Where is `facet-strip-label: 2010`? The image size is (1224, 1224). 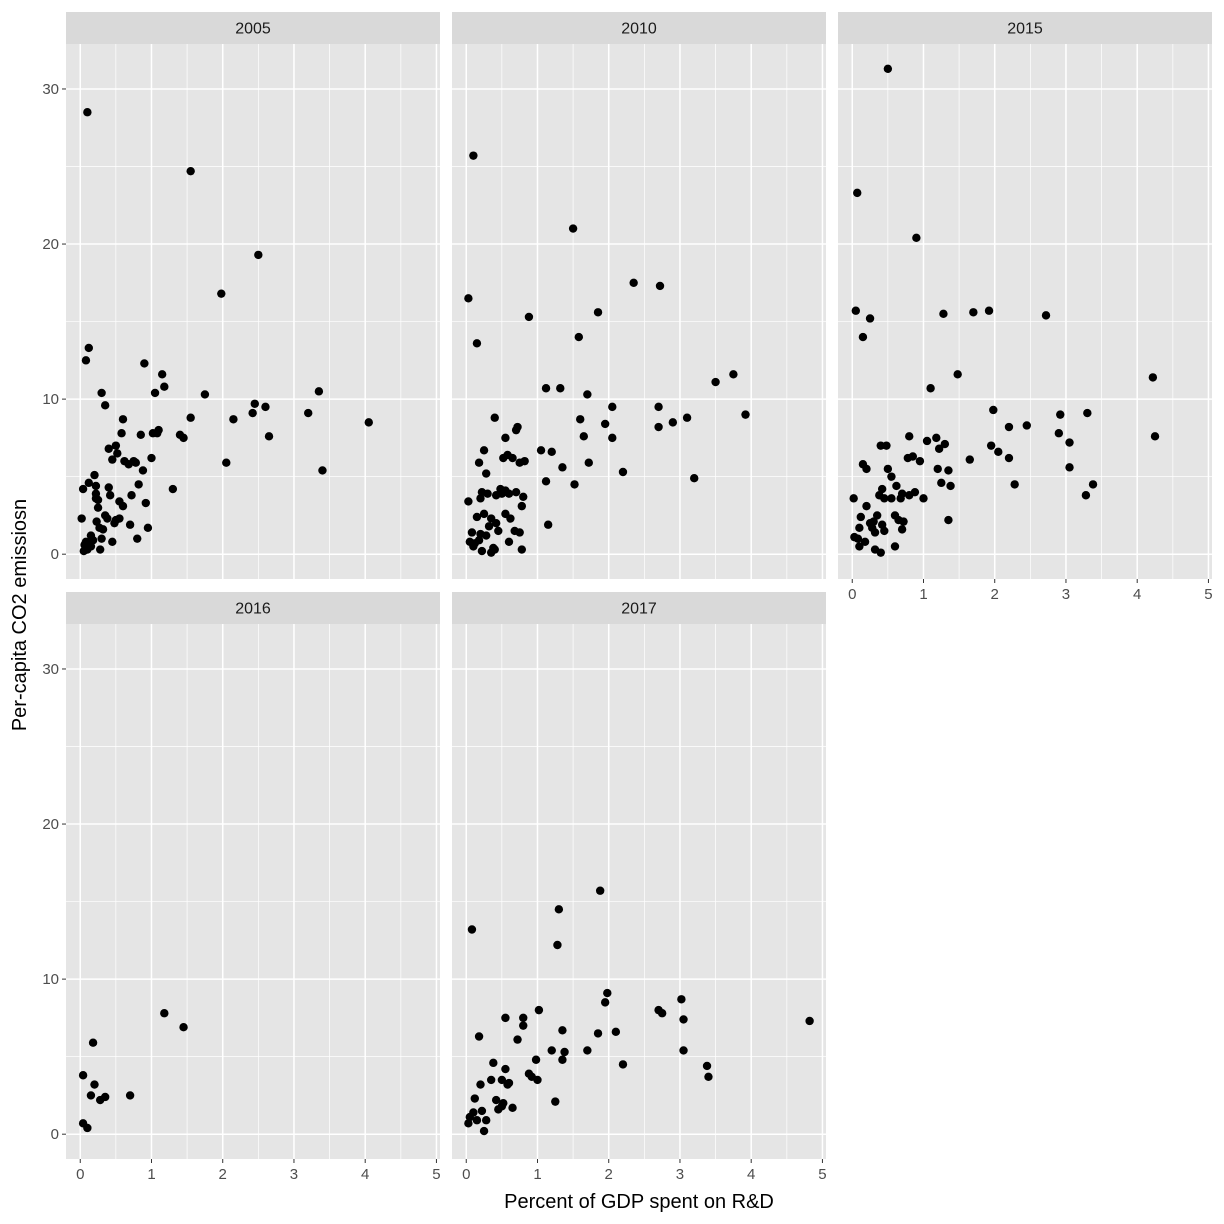 facet-strip-label: 2010 is located at coordinates (639, 29).